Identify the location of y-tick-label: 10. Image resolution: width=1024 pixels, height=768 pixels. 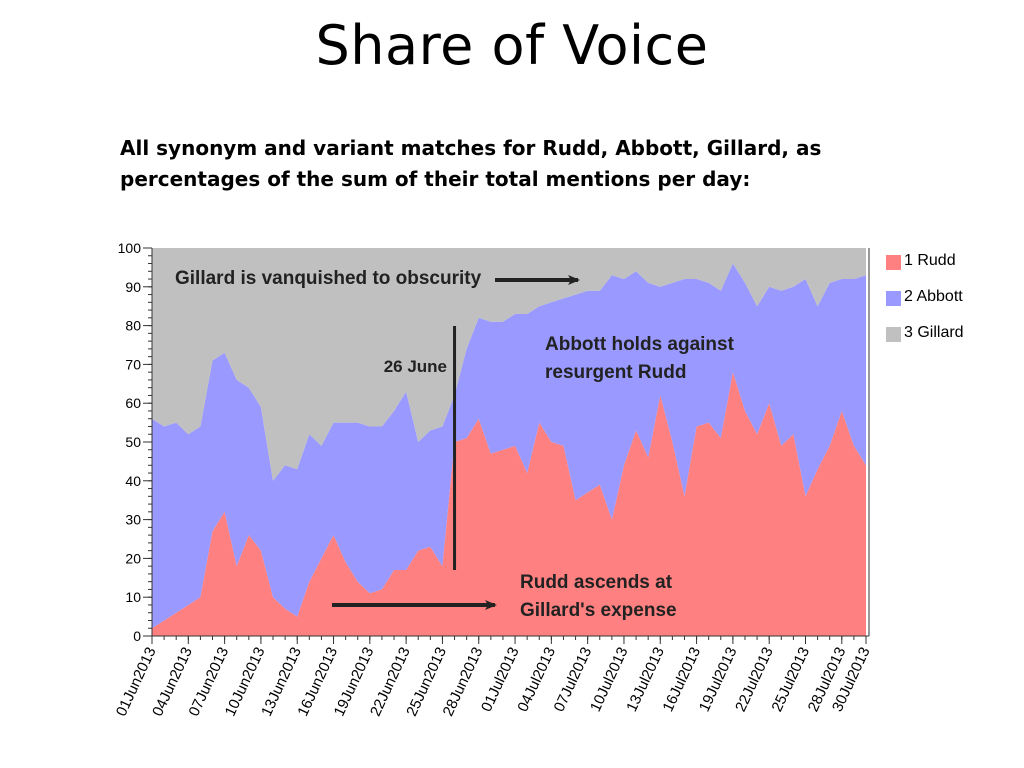
(133, 597).